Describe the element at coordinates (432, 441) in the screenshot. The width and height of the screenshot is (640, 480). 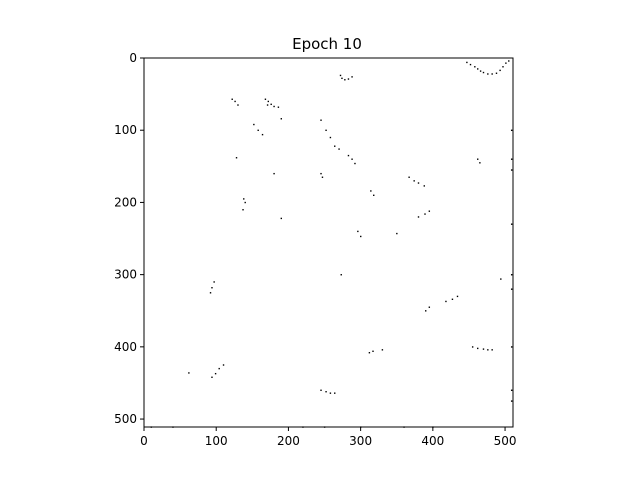
I see `x-tick-label: 400` at that location.